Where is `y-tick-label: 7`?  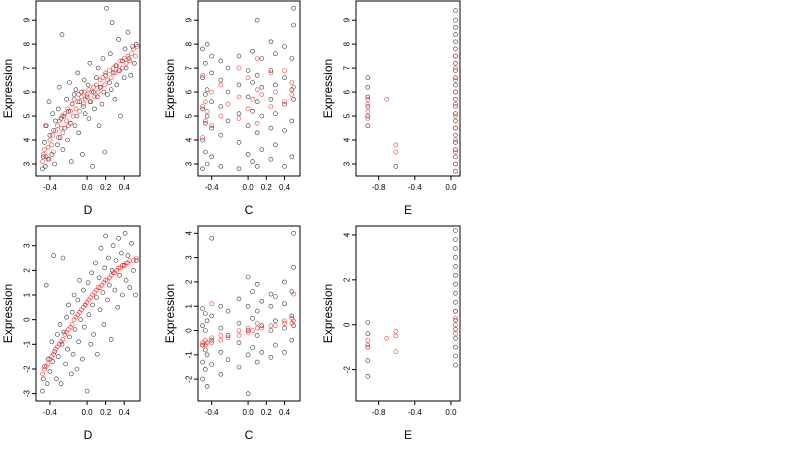 y-tick-label: 7 is located at coordinates (347, 67).